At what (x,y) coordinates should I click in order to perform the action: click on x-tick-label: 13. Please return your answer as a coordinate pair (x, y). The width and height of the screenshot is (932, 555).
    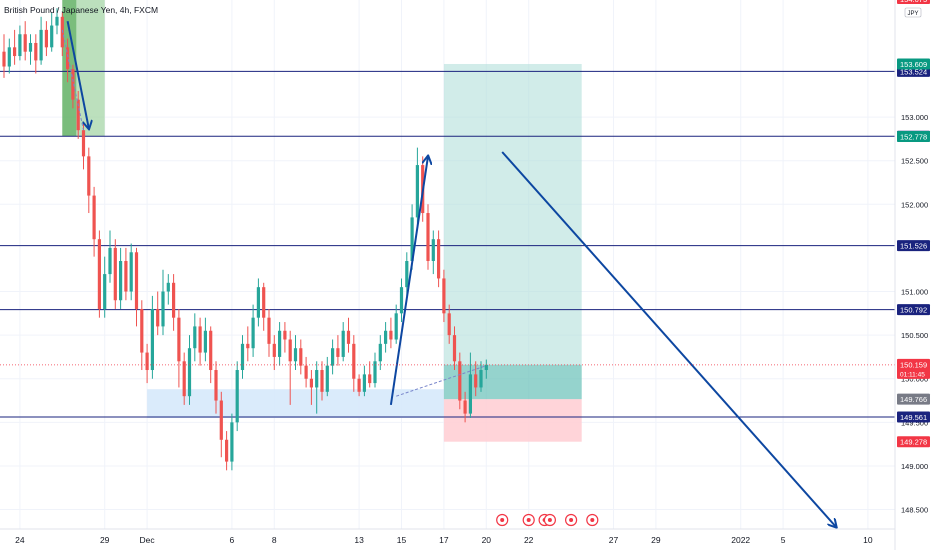
    Looking at the image, I should click on (359, 540).